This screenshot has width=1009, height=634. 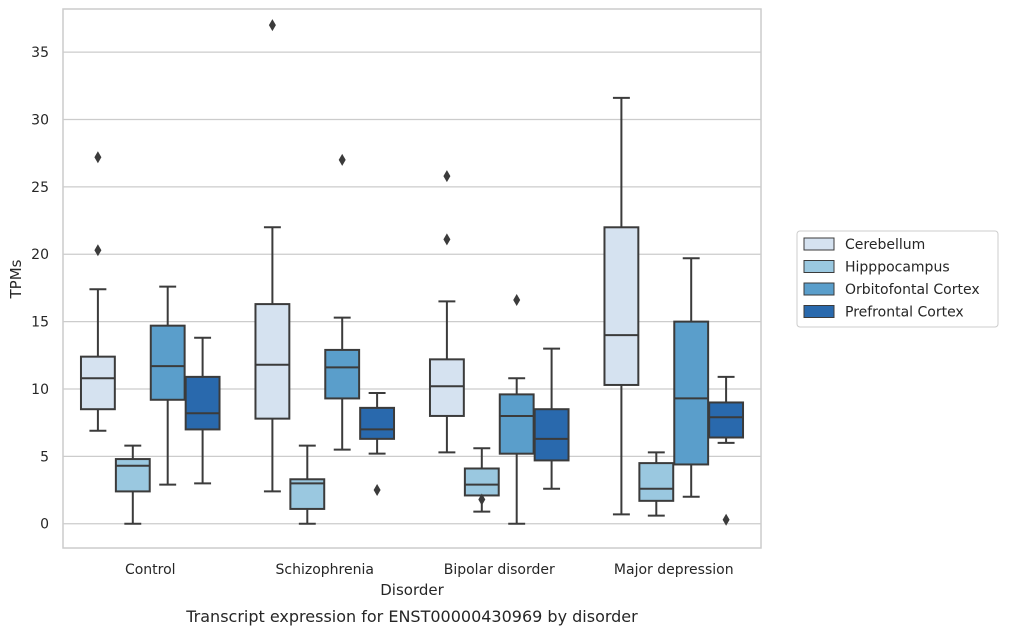 What do you see at coordinates (412, 590) in the screenshot?
I see `x-axis-label: Disorder` at bounding box center [412, 590].